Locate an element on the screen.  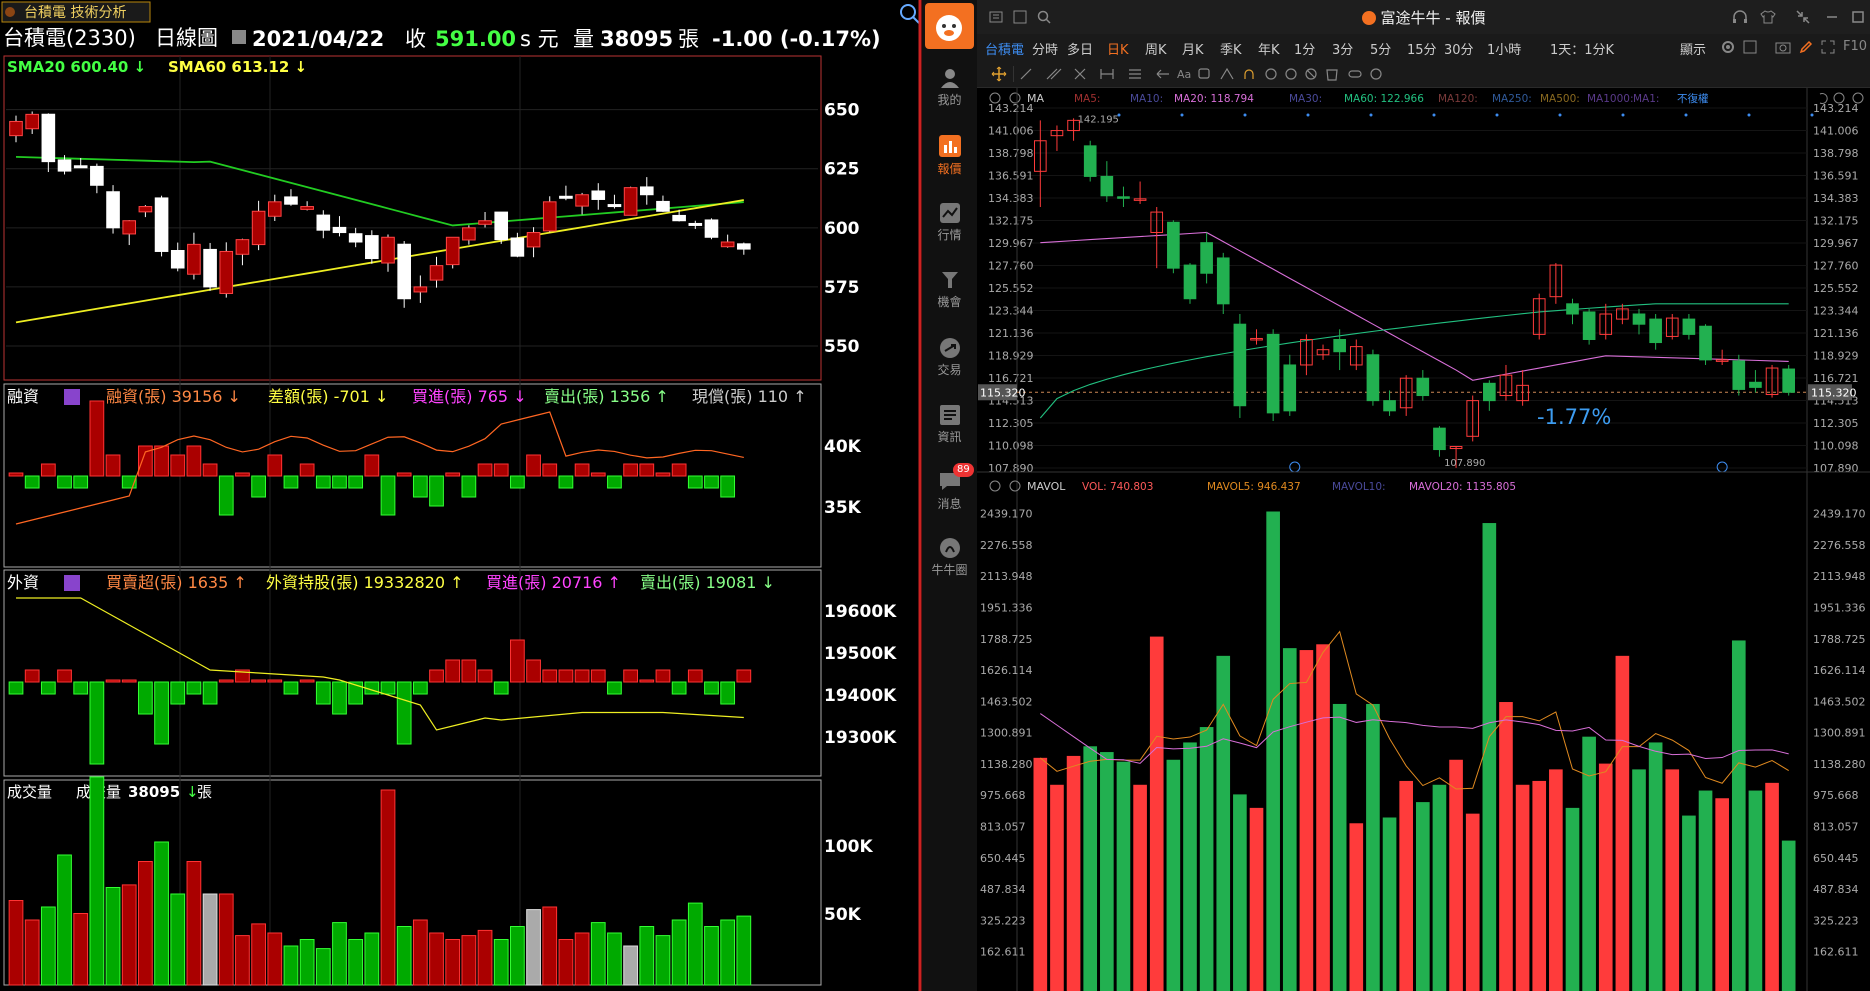
tf-5min: 5分 is located at coordinates (1381, 50).